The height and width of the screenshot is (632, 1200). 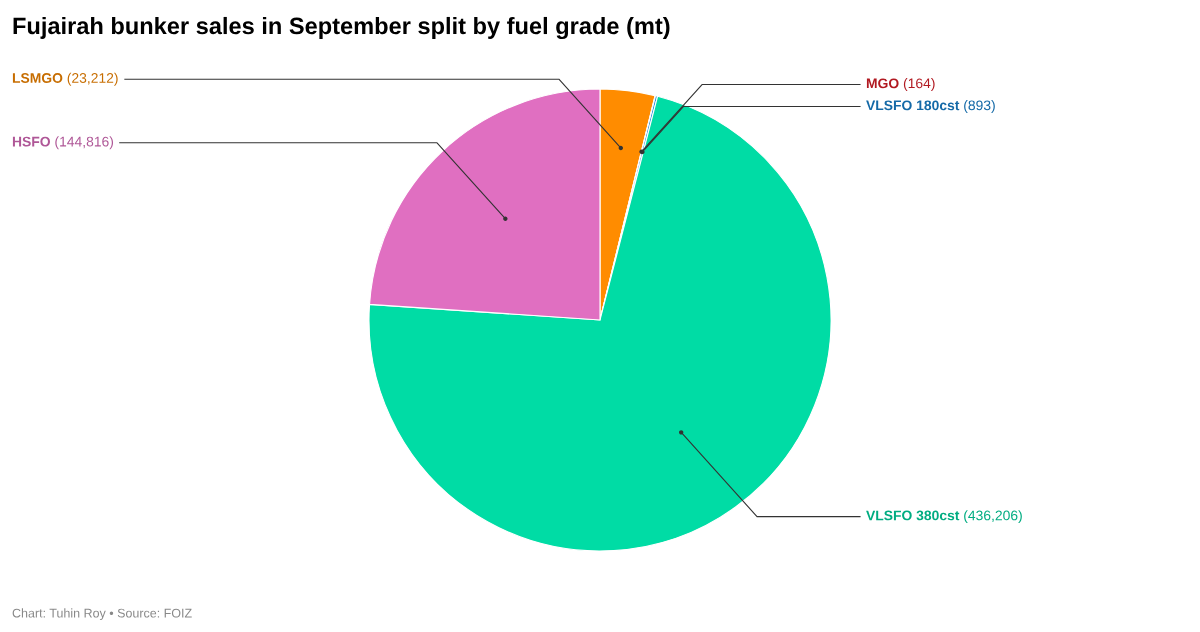 What do you see at coordinates (882, 83) in the screenshot?
I see `slice-label: MGO` at bounding box center [882, 83].